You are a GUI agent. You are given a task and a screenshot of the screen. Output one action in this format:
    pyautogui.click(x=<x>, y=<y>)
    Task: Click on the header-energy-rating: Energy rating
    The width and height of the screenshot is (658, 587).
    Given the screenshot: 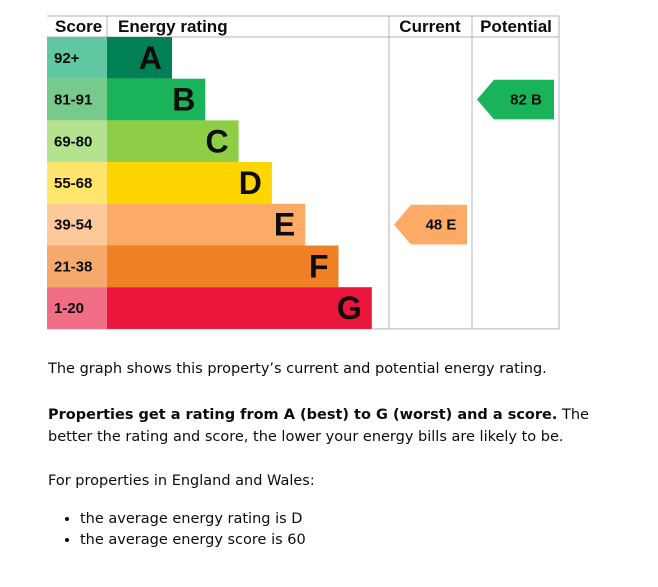 What is the action you would take?
    pyautogui.click(x=173, y=26)
    